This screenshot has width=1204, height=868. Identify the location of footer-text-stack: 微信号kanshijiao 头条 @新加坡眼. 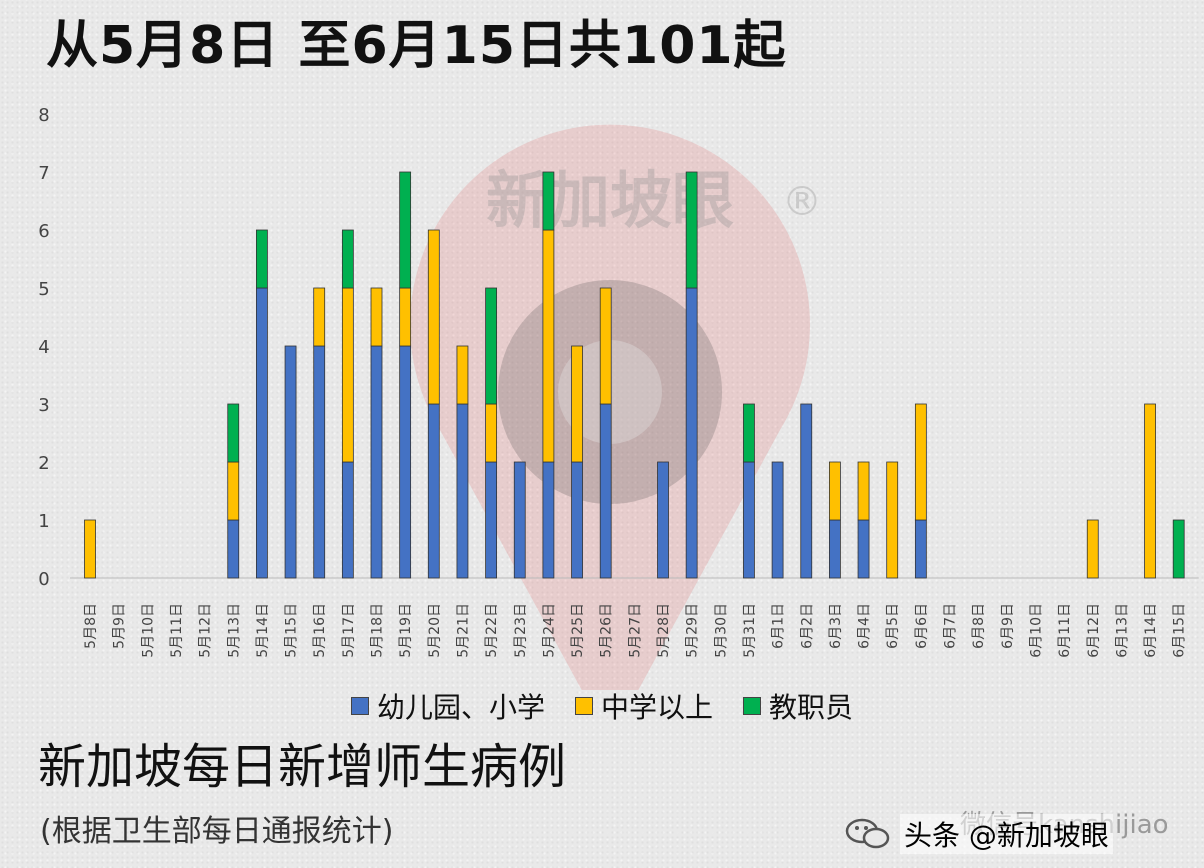
(1040, 834).